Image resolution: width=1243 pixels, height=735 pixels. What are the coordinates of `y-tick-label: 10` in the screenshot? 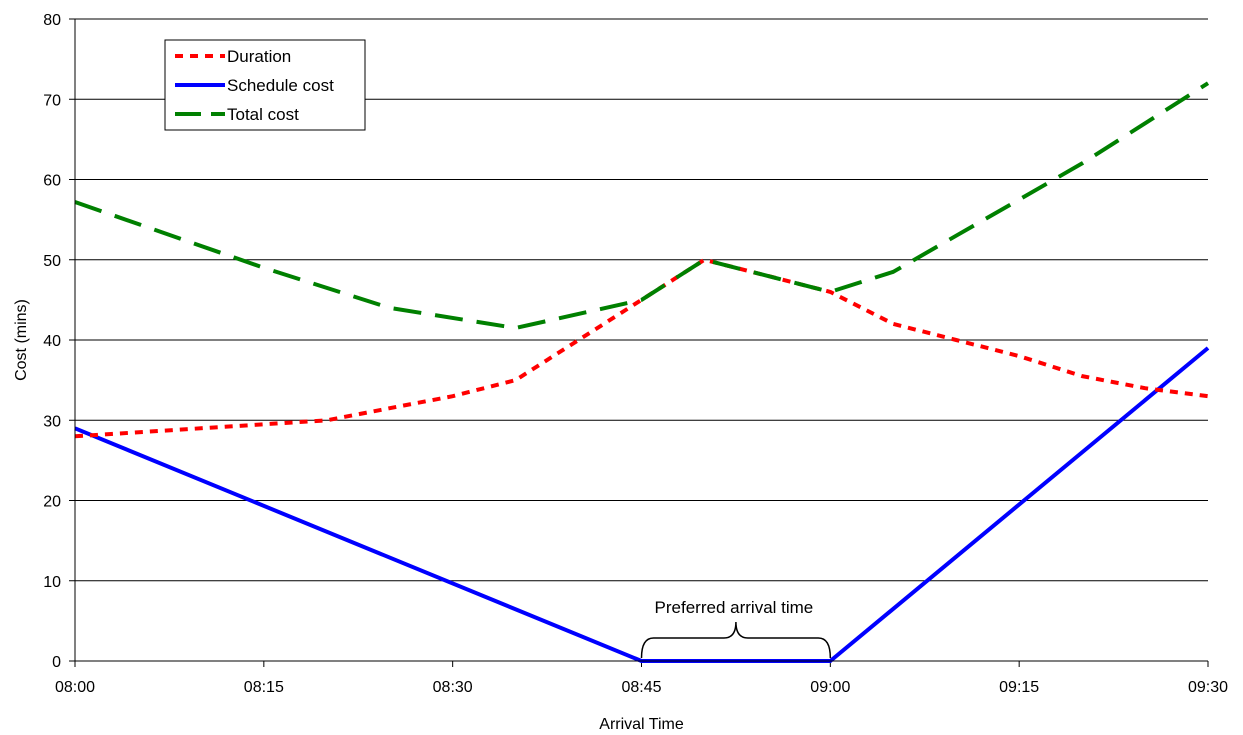 It's located at (52, 582).